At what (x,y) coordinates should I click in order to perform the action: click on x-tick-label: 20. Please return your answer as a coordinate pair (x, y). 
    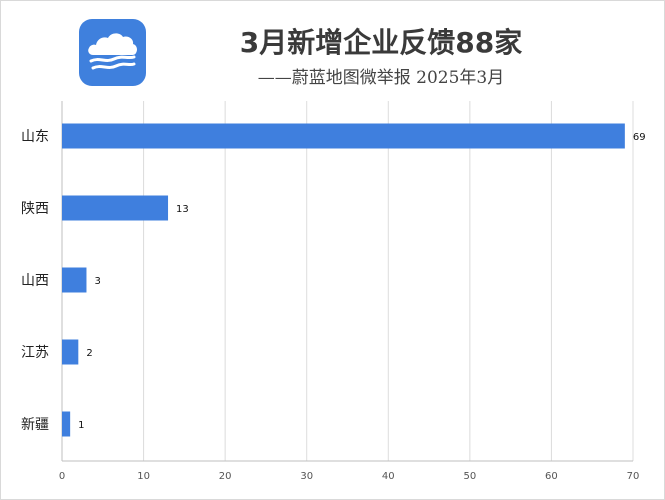
    Looking at the image, I should click on (225, 476).